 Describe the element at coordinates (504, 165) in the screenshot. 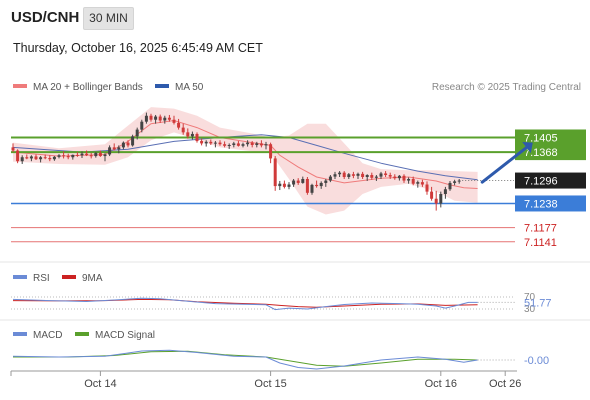

I see `forecast-arrow-shaft` at that location.